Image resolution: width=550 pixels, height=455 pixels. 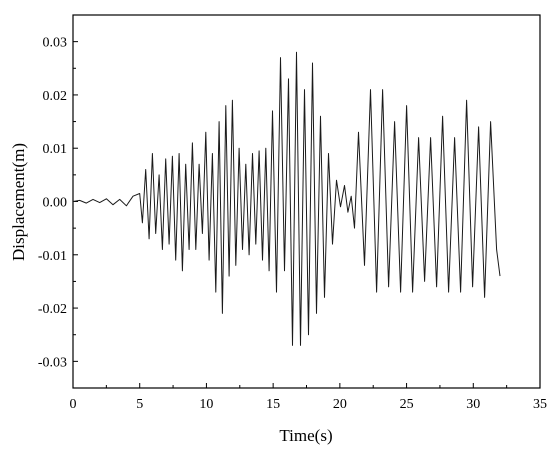 What do you see at coordinates (340, 404) in the screenshot?
I see `x-tick-label-4: 20` at bounding box center [340, 404].